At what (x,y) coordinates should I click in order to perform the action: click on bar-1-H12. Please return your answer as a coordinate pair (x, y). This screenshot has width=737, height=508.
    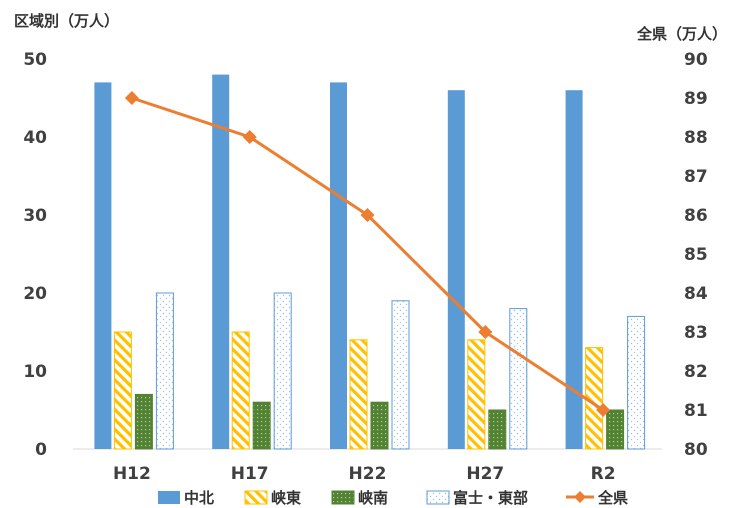
    Looking at the image, I should click on (103, 266).